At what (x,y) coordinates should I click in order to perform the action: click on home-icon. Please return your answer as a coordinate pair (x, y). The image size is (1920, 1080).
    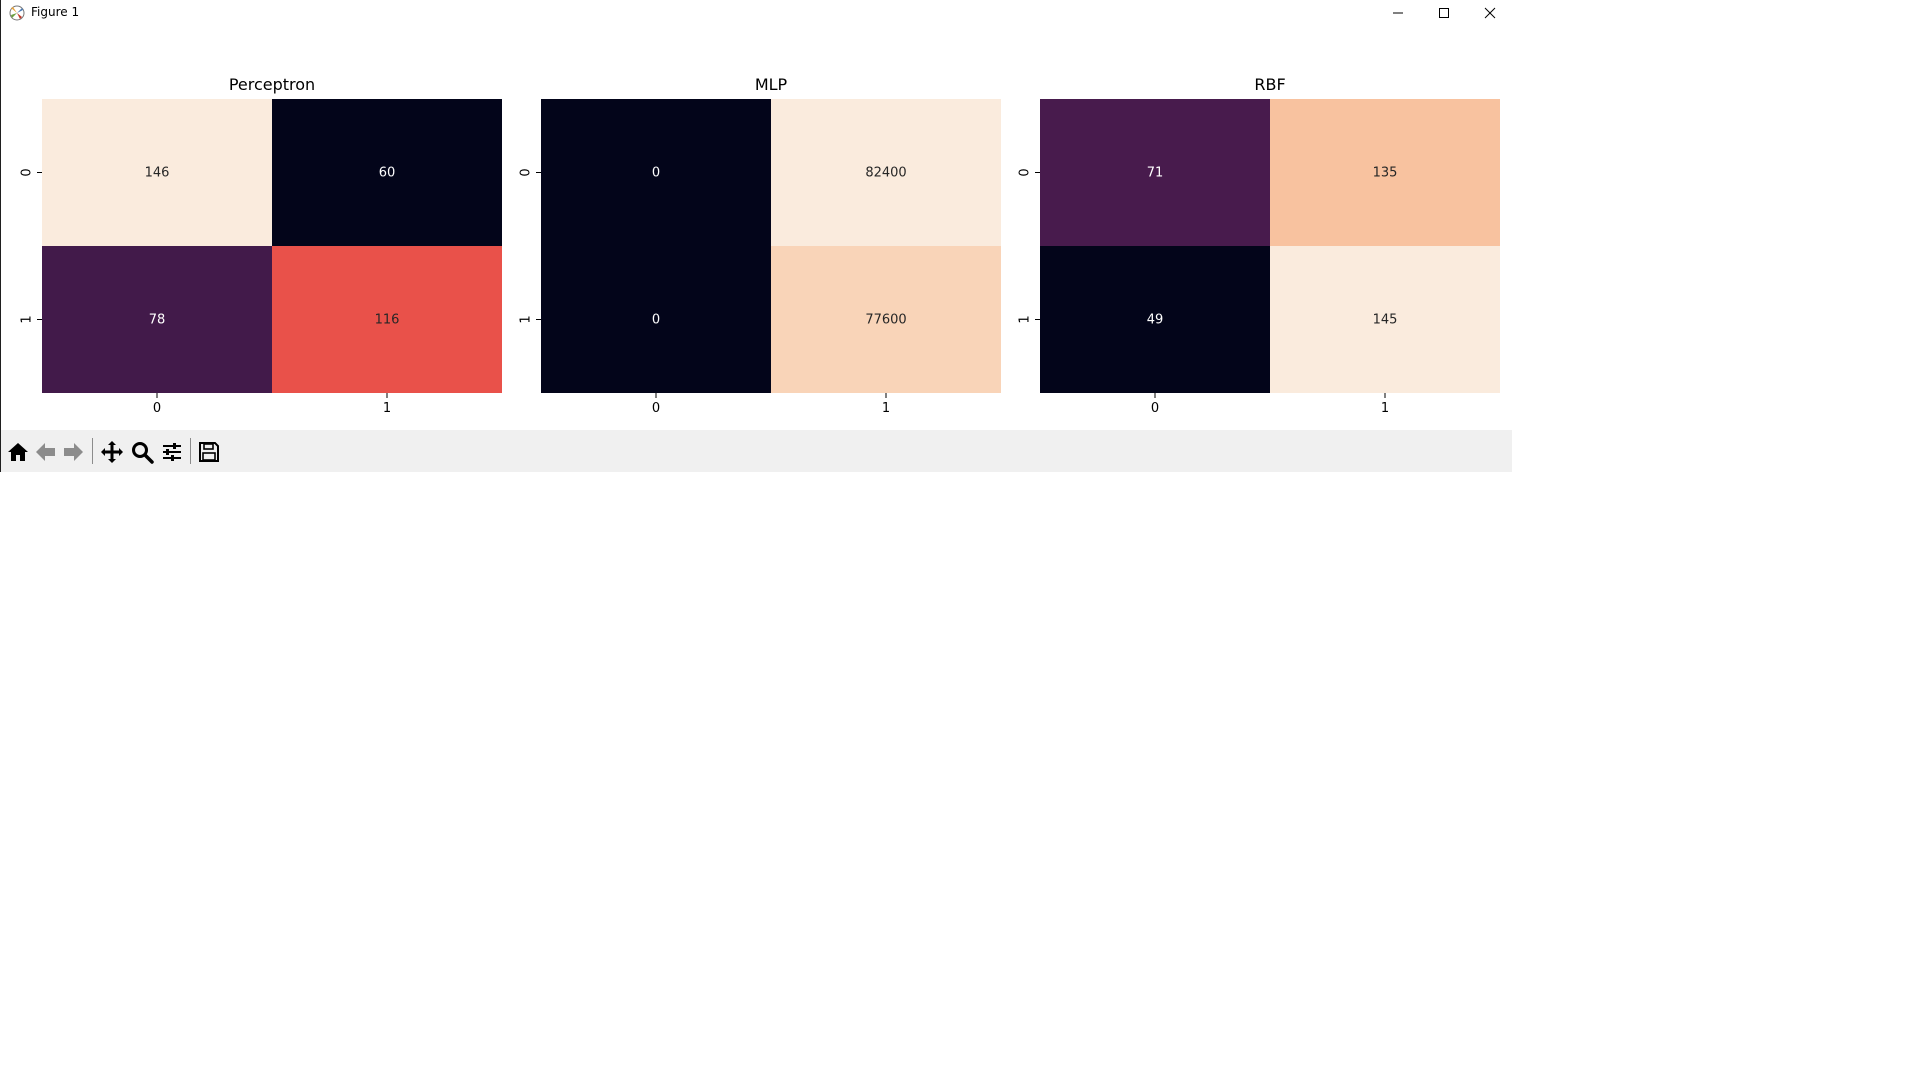
    Looking at the image, I should click on (18, 452).